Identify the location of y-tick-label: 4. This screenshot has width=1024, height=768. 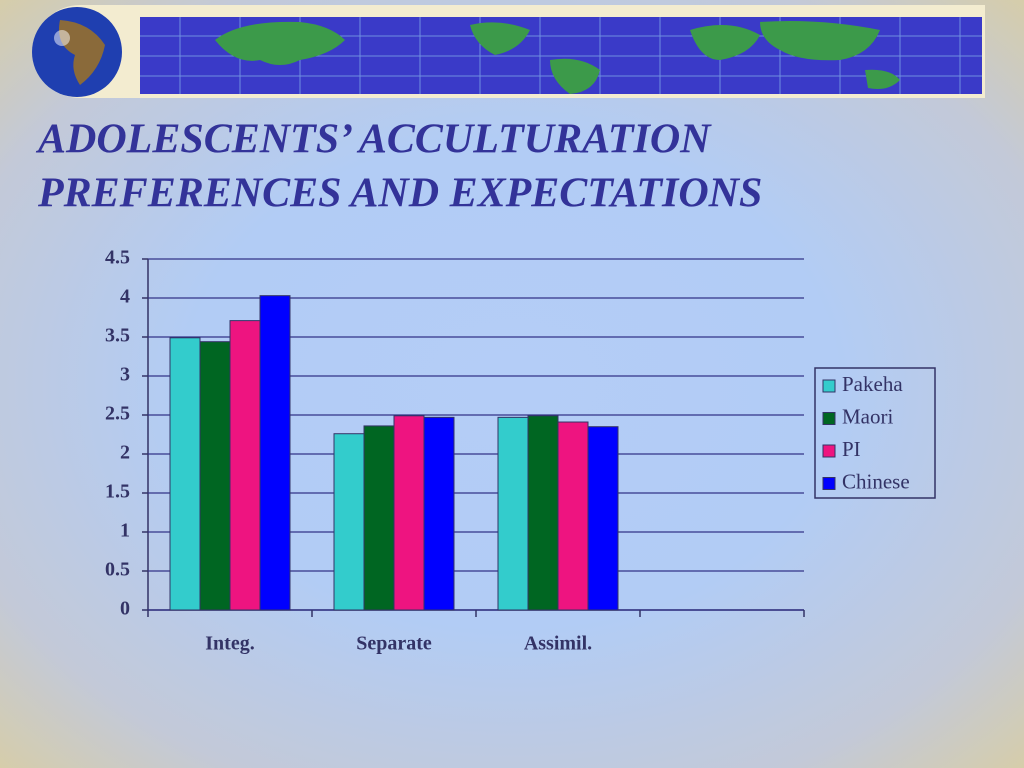
(125, 297).